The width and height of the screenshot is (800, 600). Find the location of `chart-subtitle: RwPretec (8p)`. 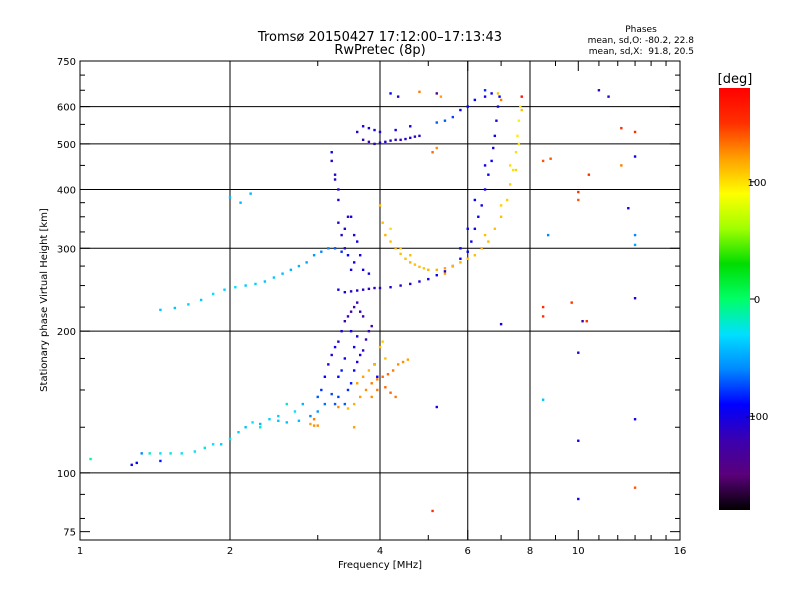

chart-subtitle: RwPretec (8p) is located at coordinates (379, 50).